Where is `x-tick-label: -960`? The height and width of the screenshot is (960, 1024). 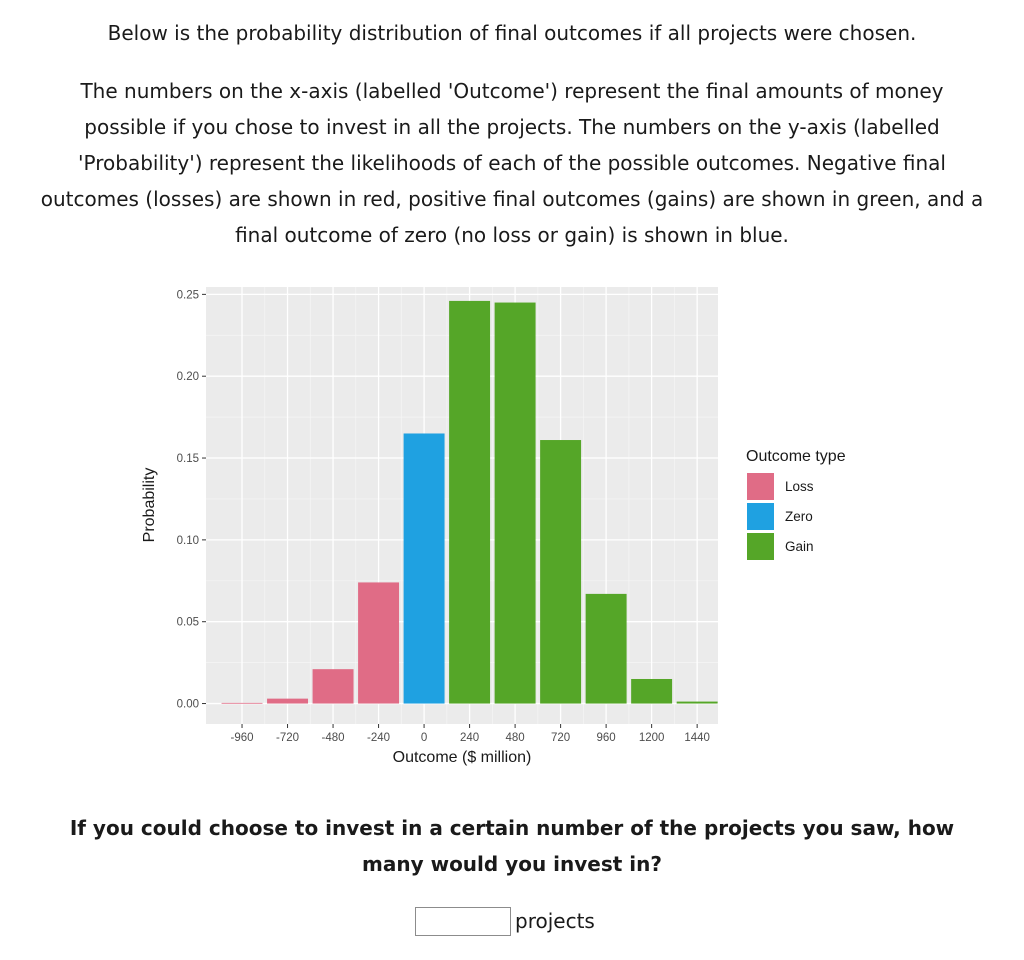 x-tick-label: -960 is located at coordinates (242, 738).